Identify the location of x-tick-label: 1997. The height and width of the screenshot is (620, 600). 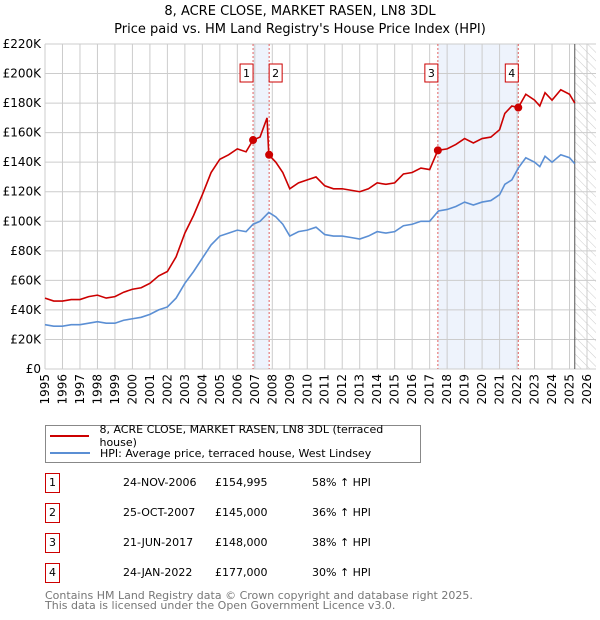
(80, 389).